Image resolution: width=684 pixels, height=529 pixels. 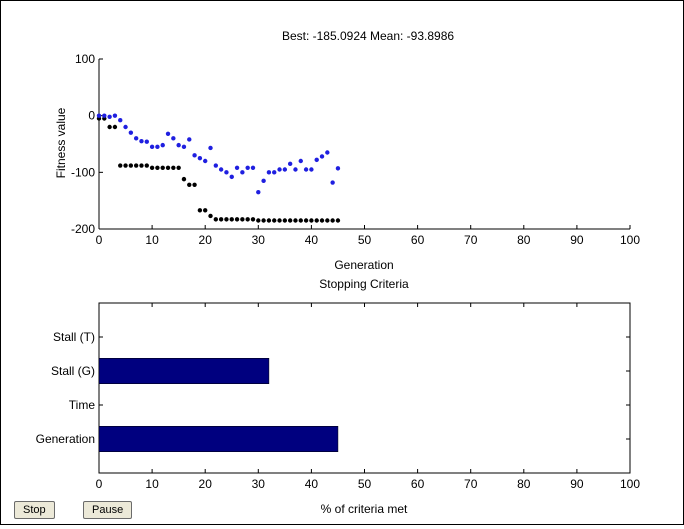 What do you see at coordinates (91, 116) in the screenshot?
I see `fitness-y-tick-label: 0` at bounding box center [91, 116].